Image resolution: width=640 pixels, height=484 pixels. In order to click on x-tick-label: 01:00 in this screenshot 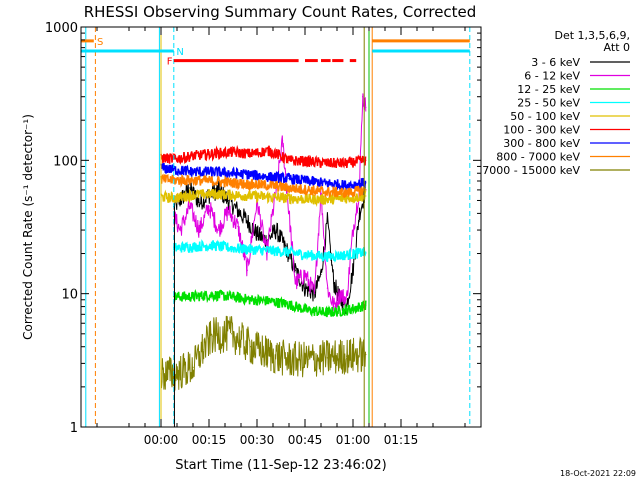, I will do `click(353, 440)`.